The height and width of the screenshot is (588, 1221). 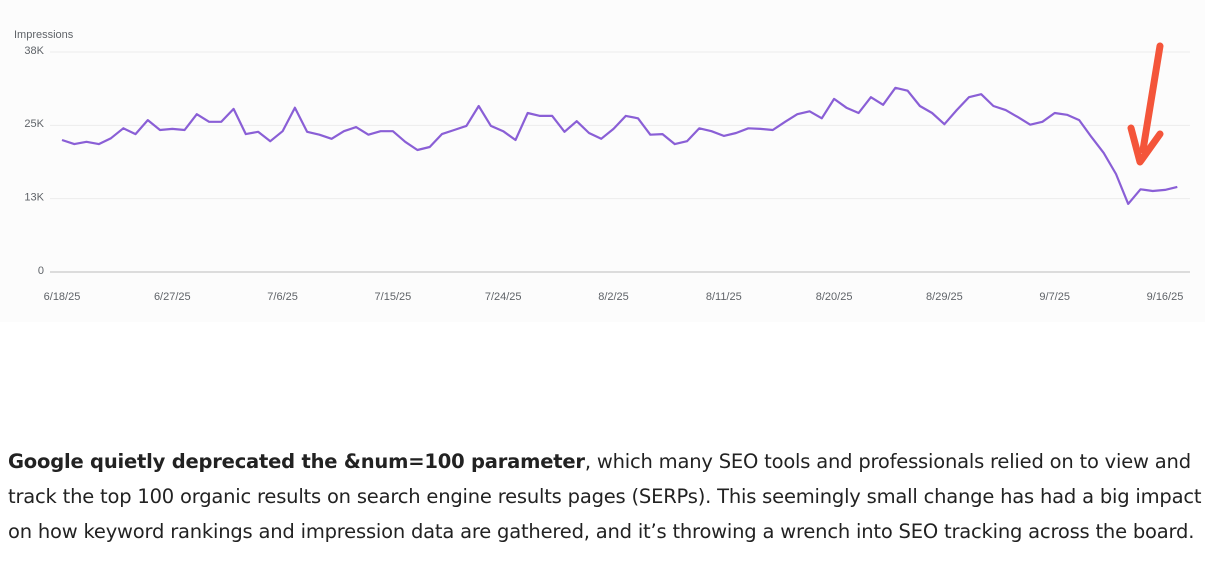 I want to click on x-tick-label: 9/7/25, so click(x=1054, y=297).